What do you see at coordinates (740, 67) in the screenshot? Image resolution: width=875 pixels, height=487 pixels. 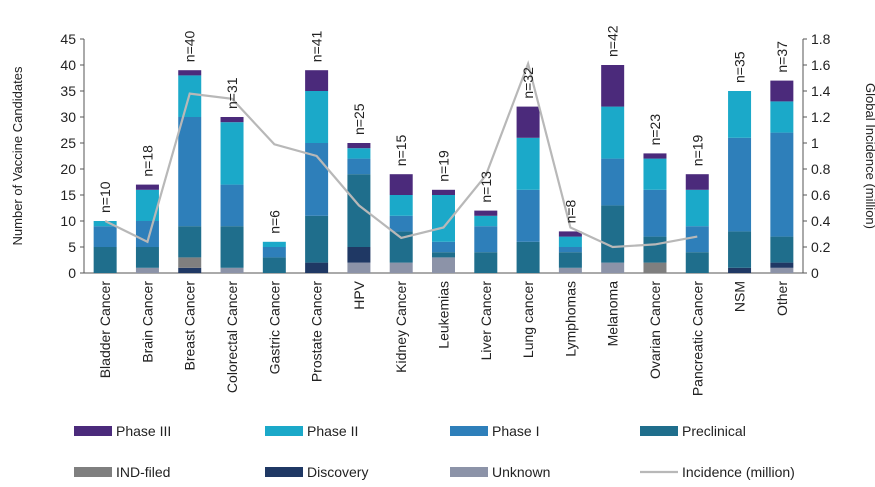 I see `total-label: n=35` at bounding box center [740, 67].